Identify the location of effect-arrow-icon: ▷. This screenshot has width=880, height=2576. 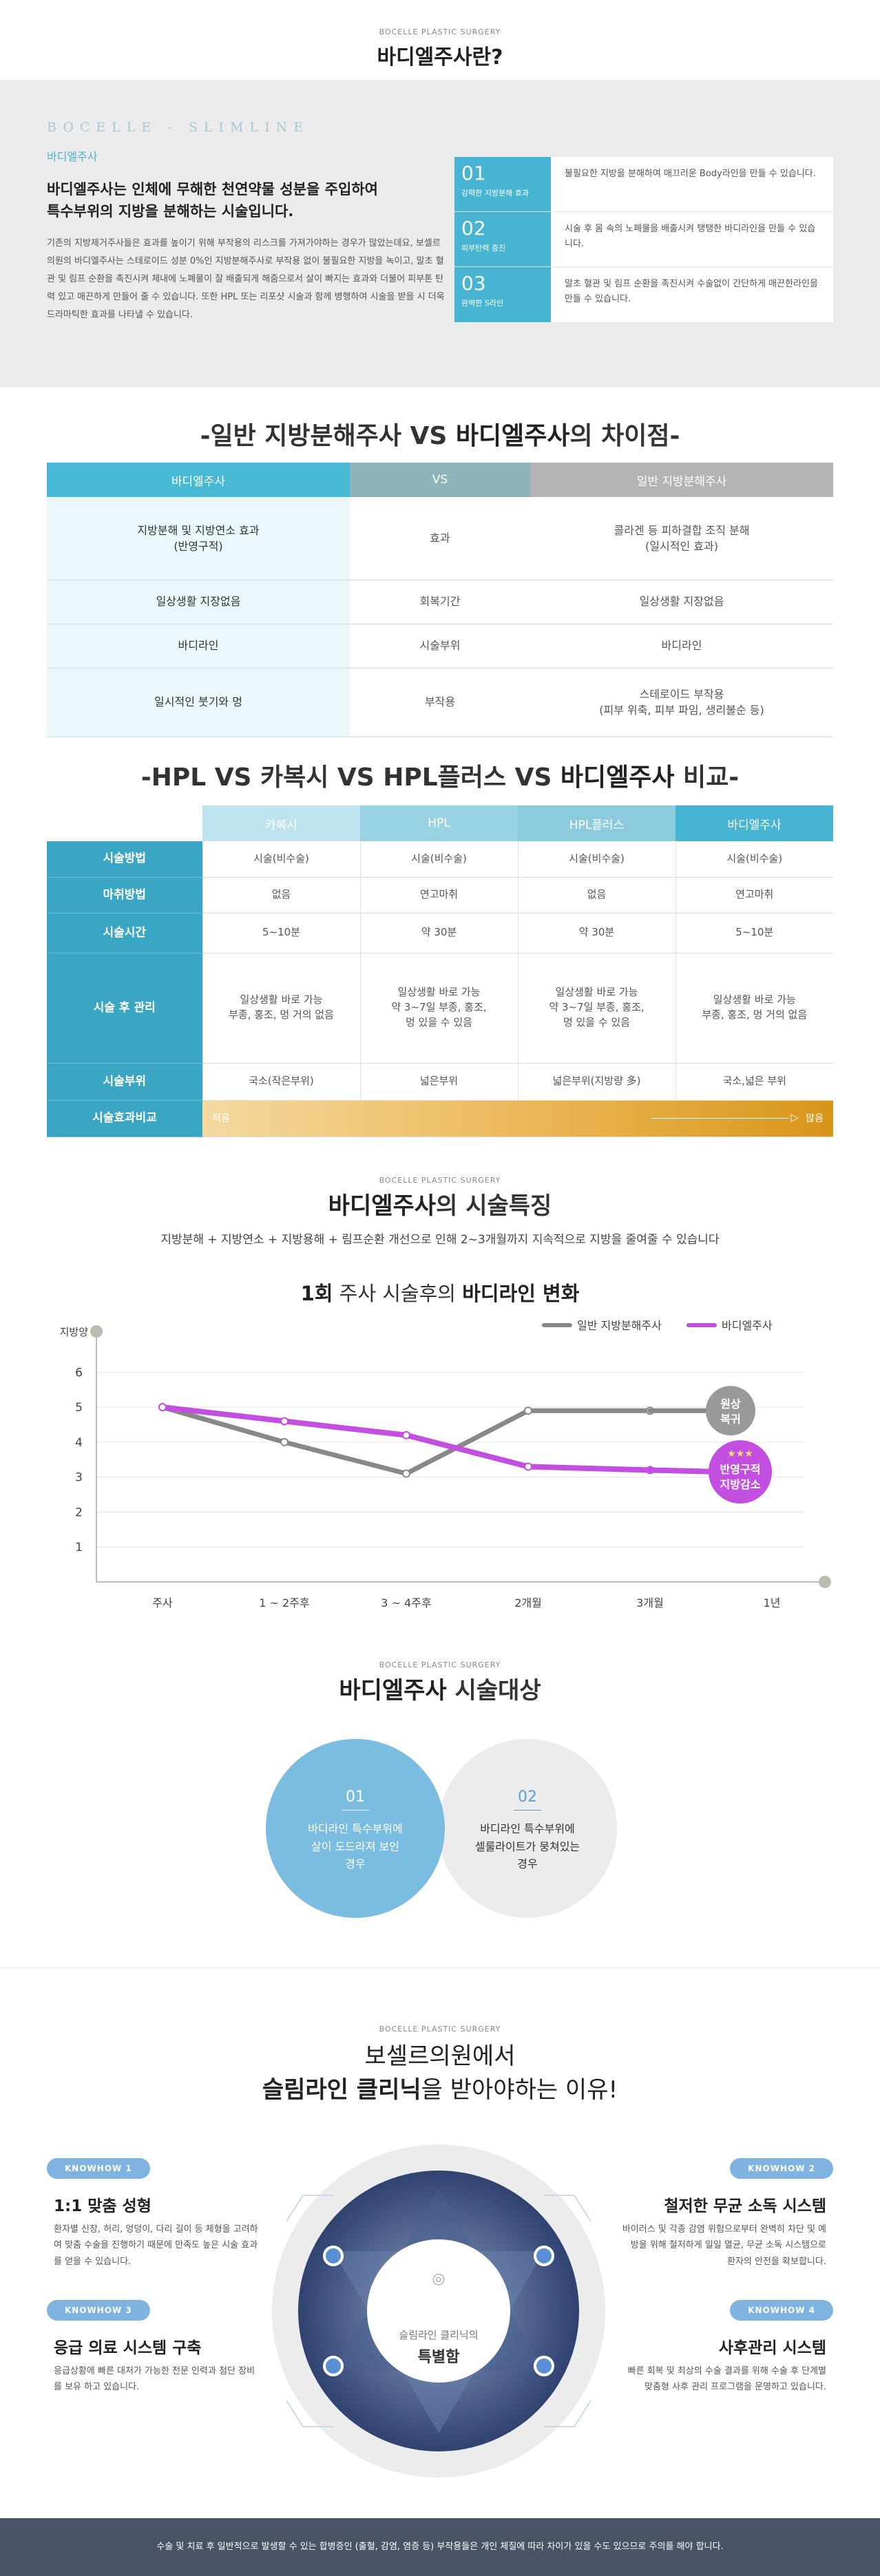
(794, 1117).